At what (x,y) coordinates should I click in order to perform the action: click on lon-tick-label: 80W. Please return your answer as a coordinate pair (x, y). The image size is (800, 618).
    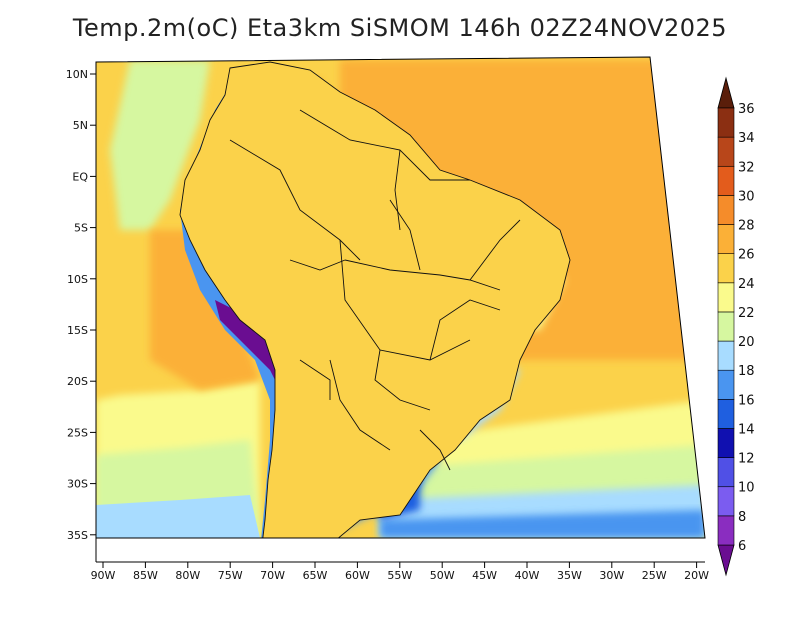
    Looking at the image, I should click on (187, 575).